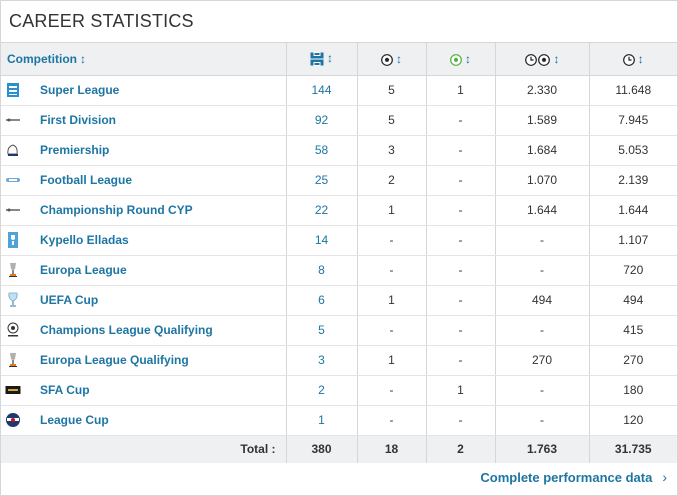  Describe the element at coordinates (322, 120) in the screenshot. I see `apps-cell: 92` at that location.